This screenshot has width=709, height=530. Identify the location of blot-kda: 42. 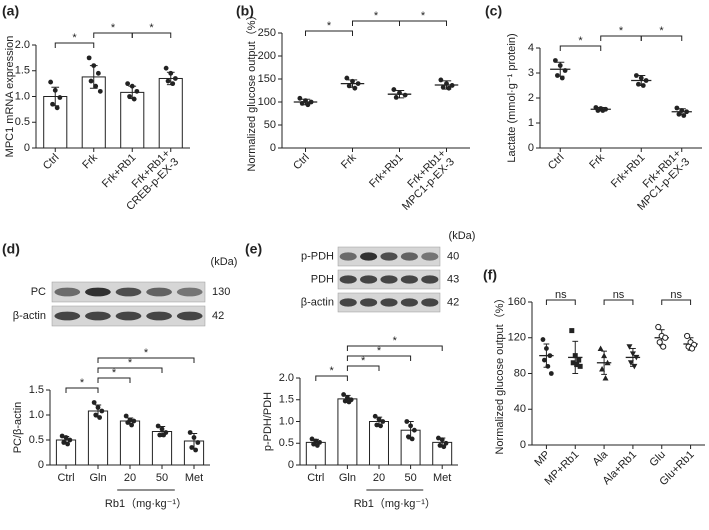
(218, 316).